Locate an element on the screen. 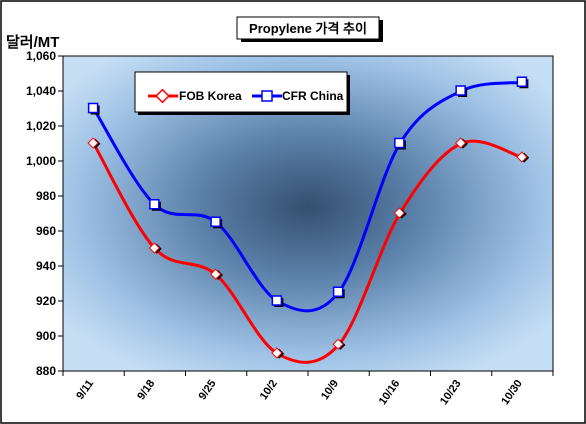  legend-item-fob-korea: FOB Korea is located at coordinates (195, 96).